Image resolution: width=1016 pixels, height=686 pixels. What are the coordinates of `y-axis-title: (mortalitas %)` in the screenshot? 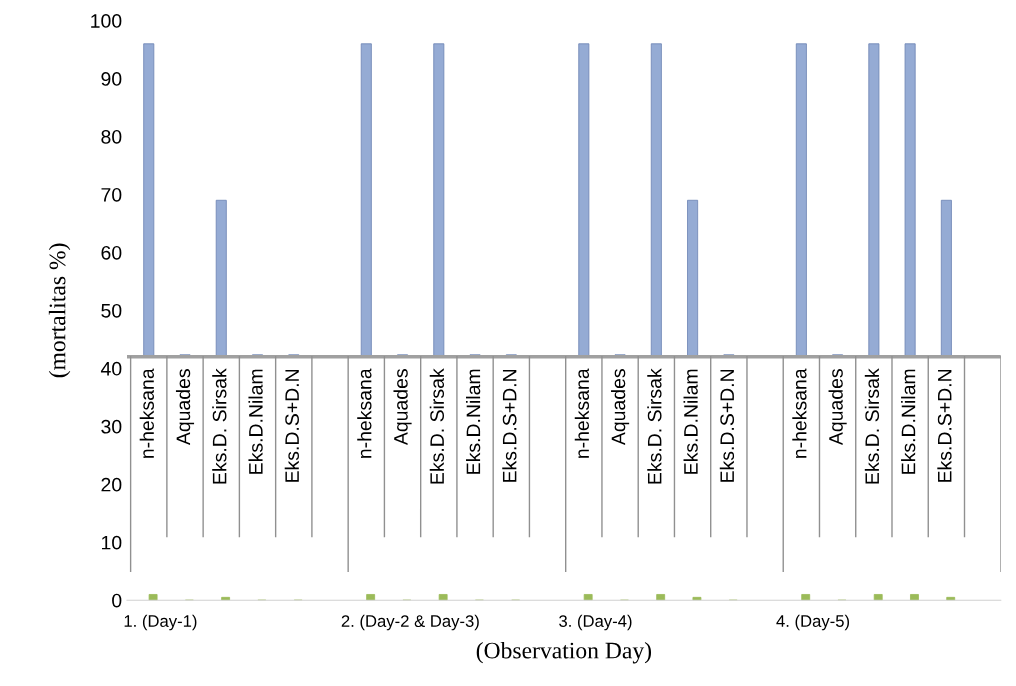 It's located at (59, 310).